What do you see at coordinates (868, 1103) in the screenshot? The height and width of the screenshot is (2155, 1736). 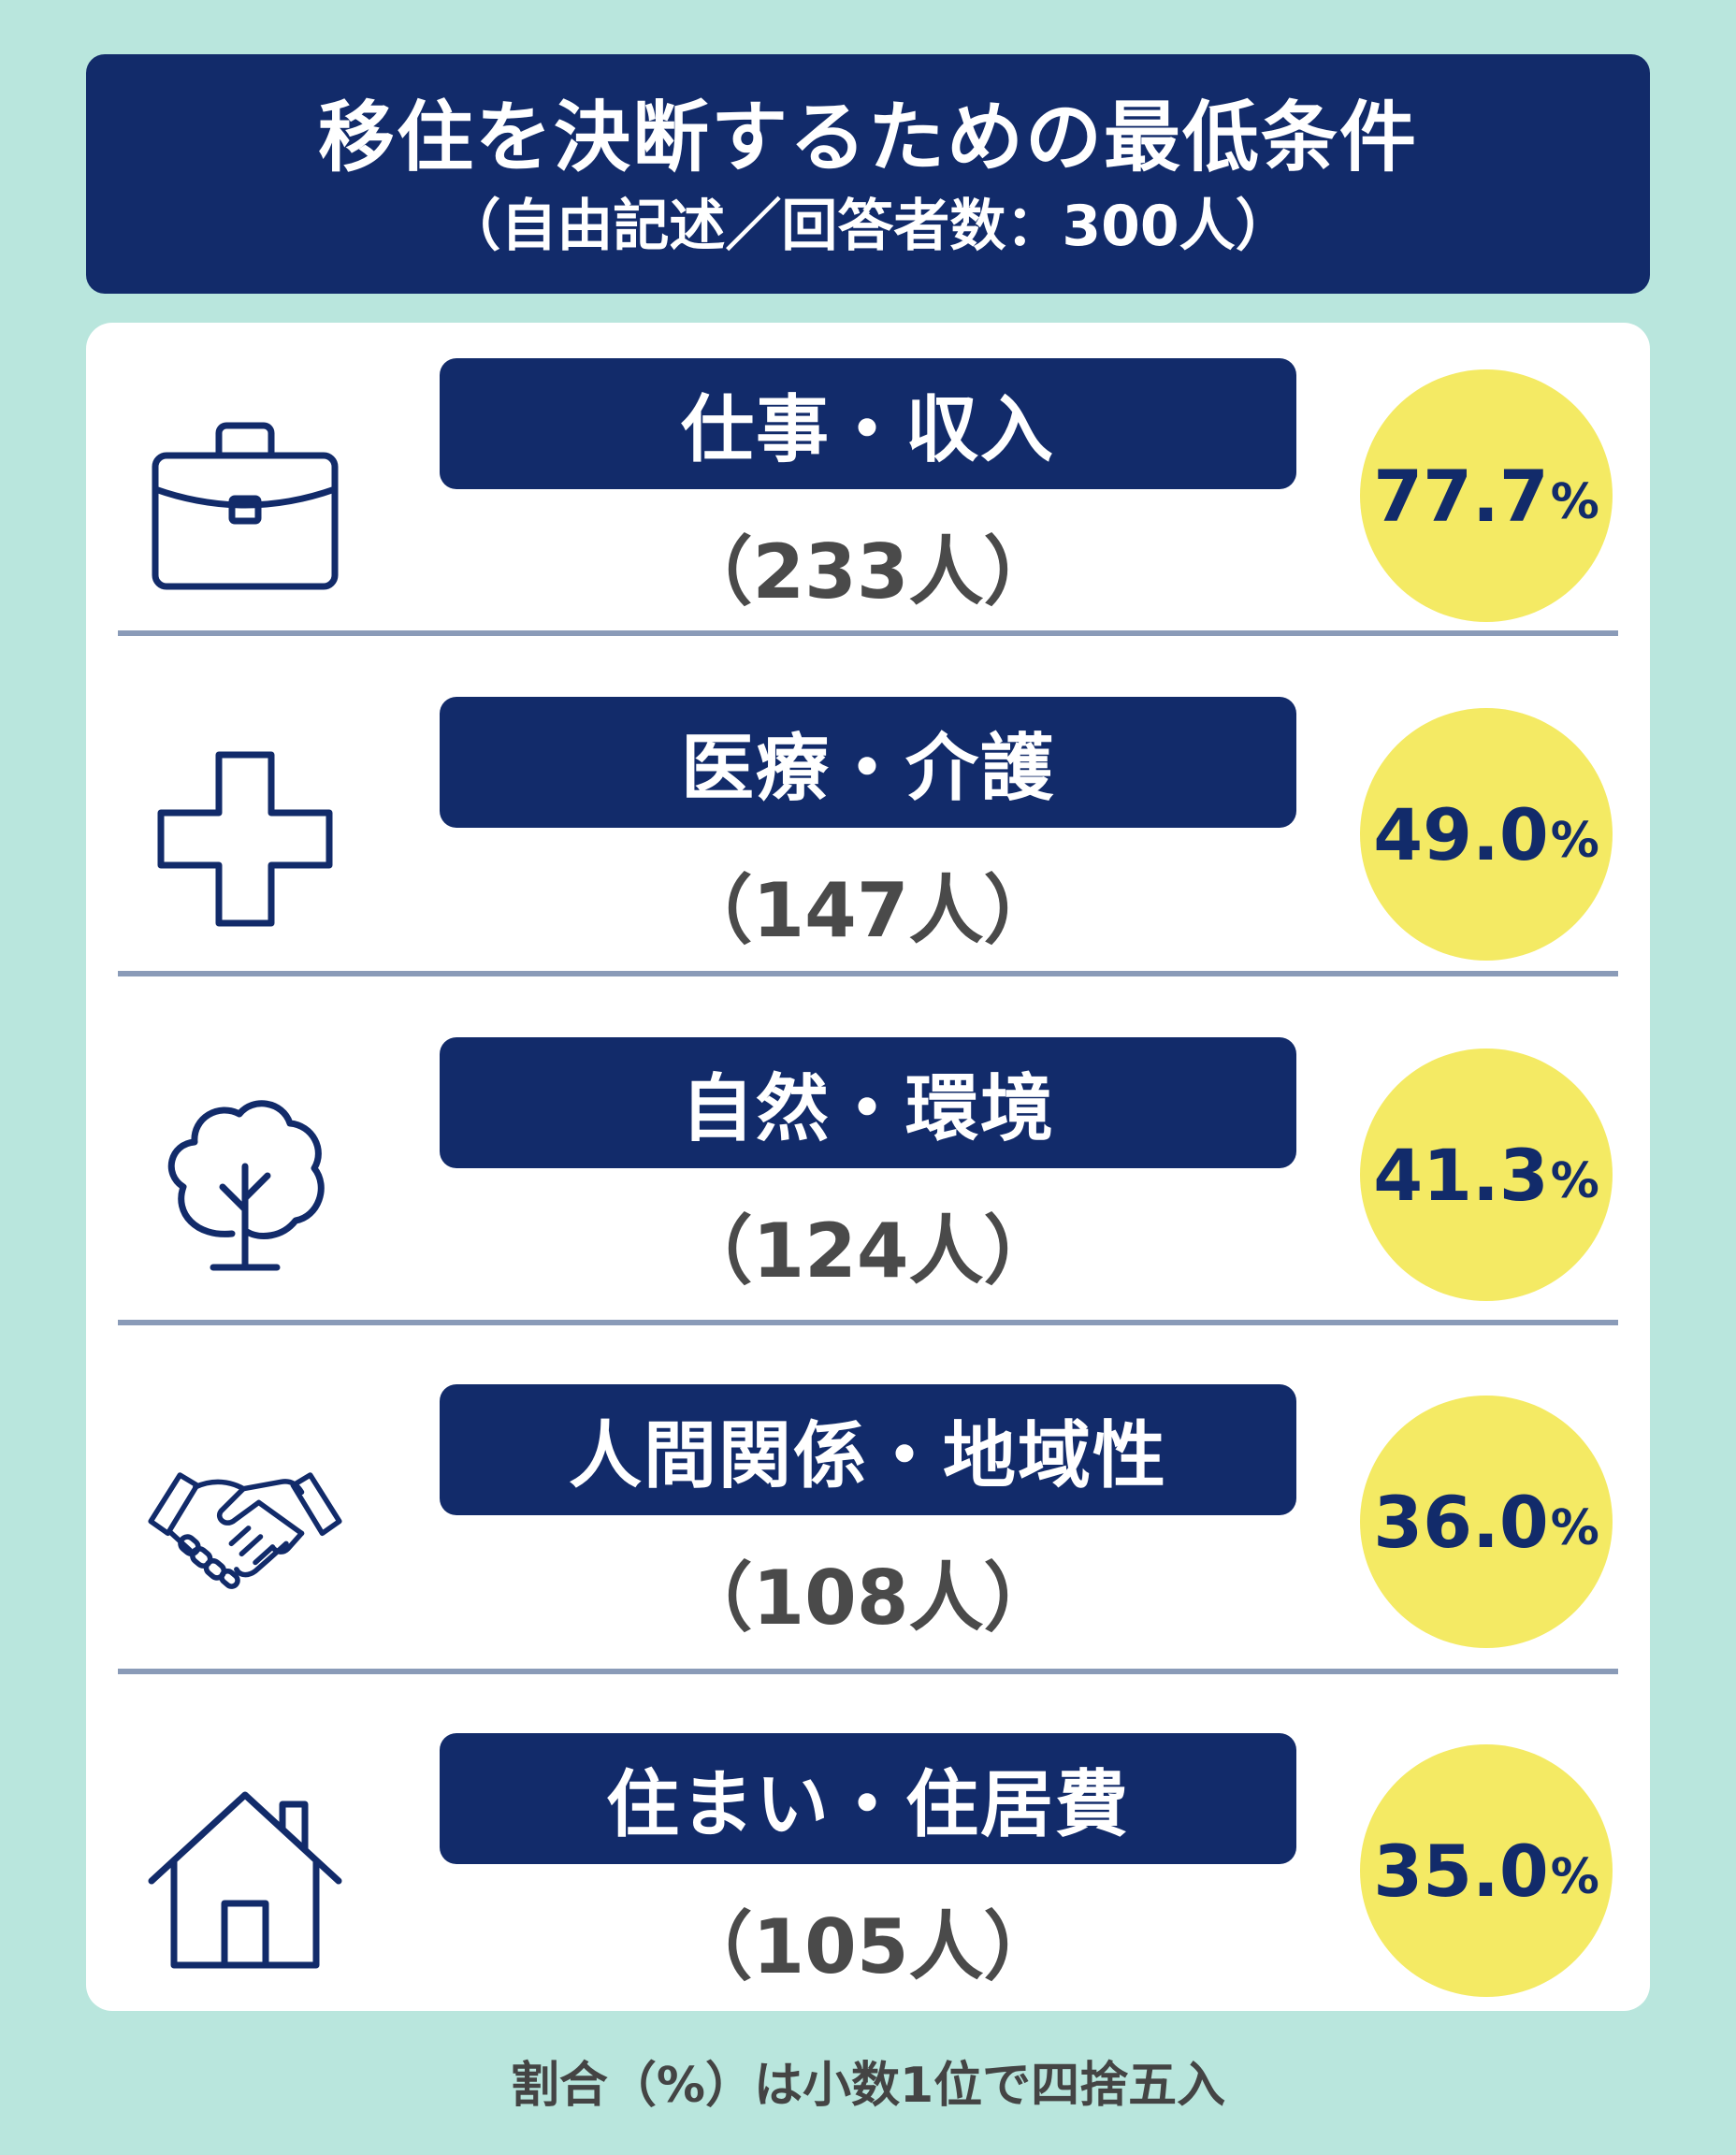 I see `category-label: 自然・環境` at bounding box center [868, 1103].